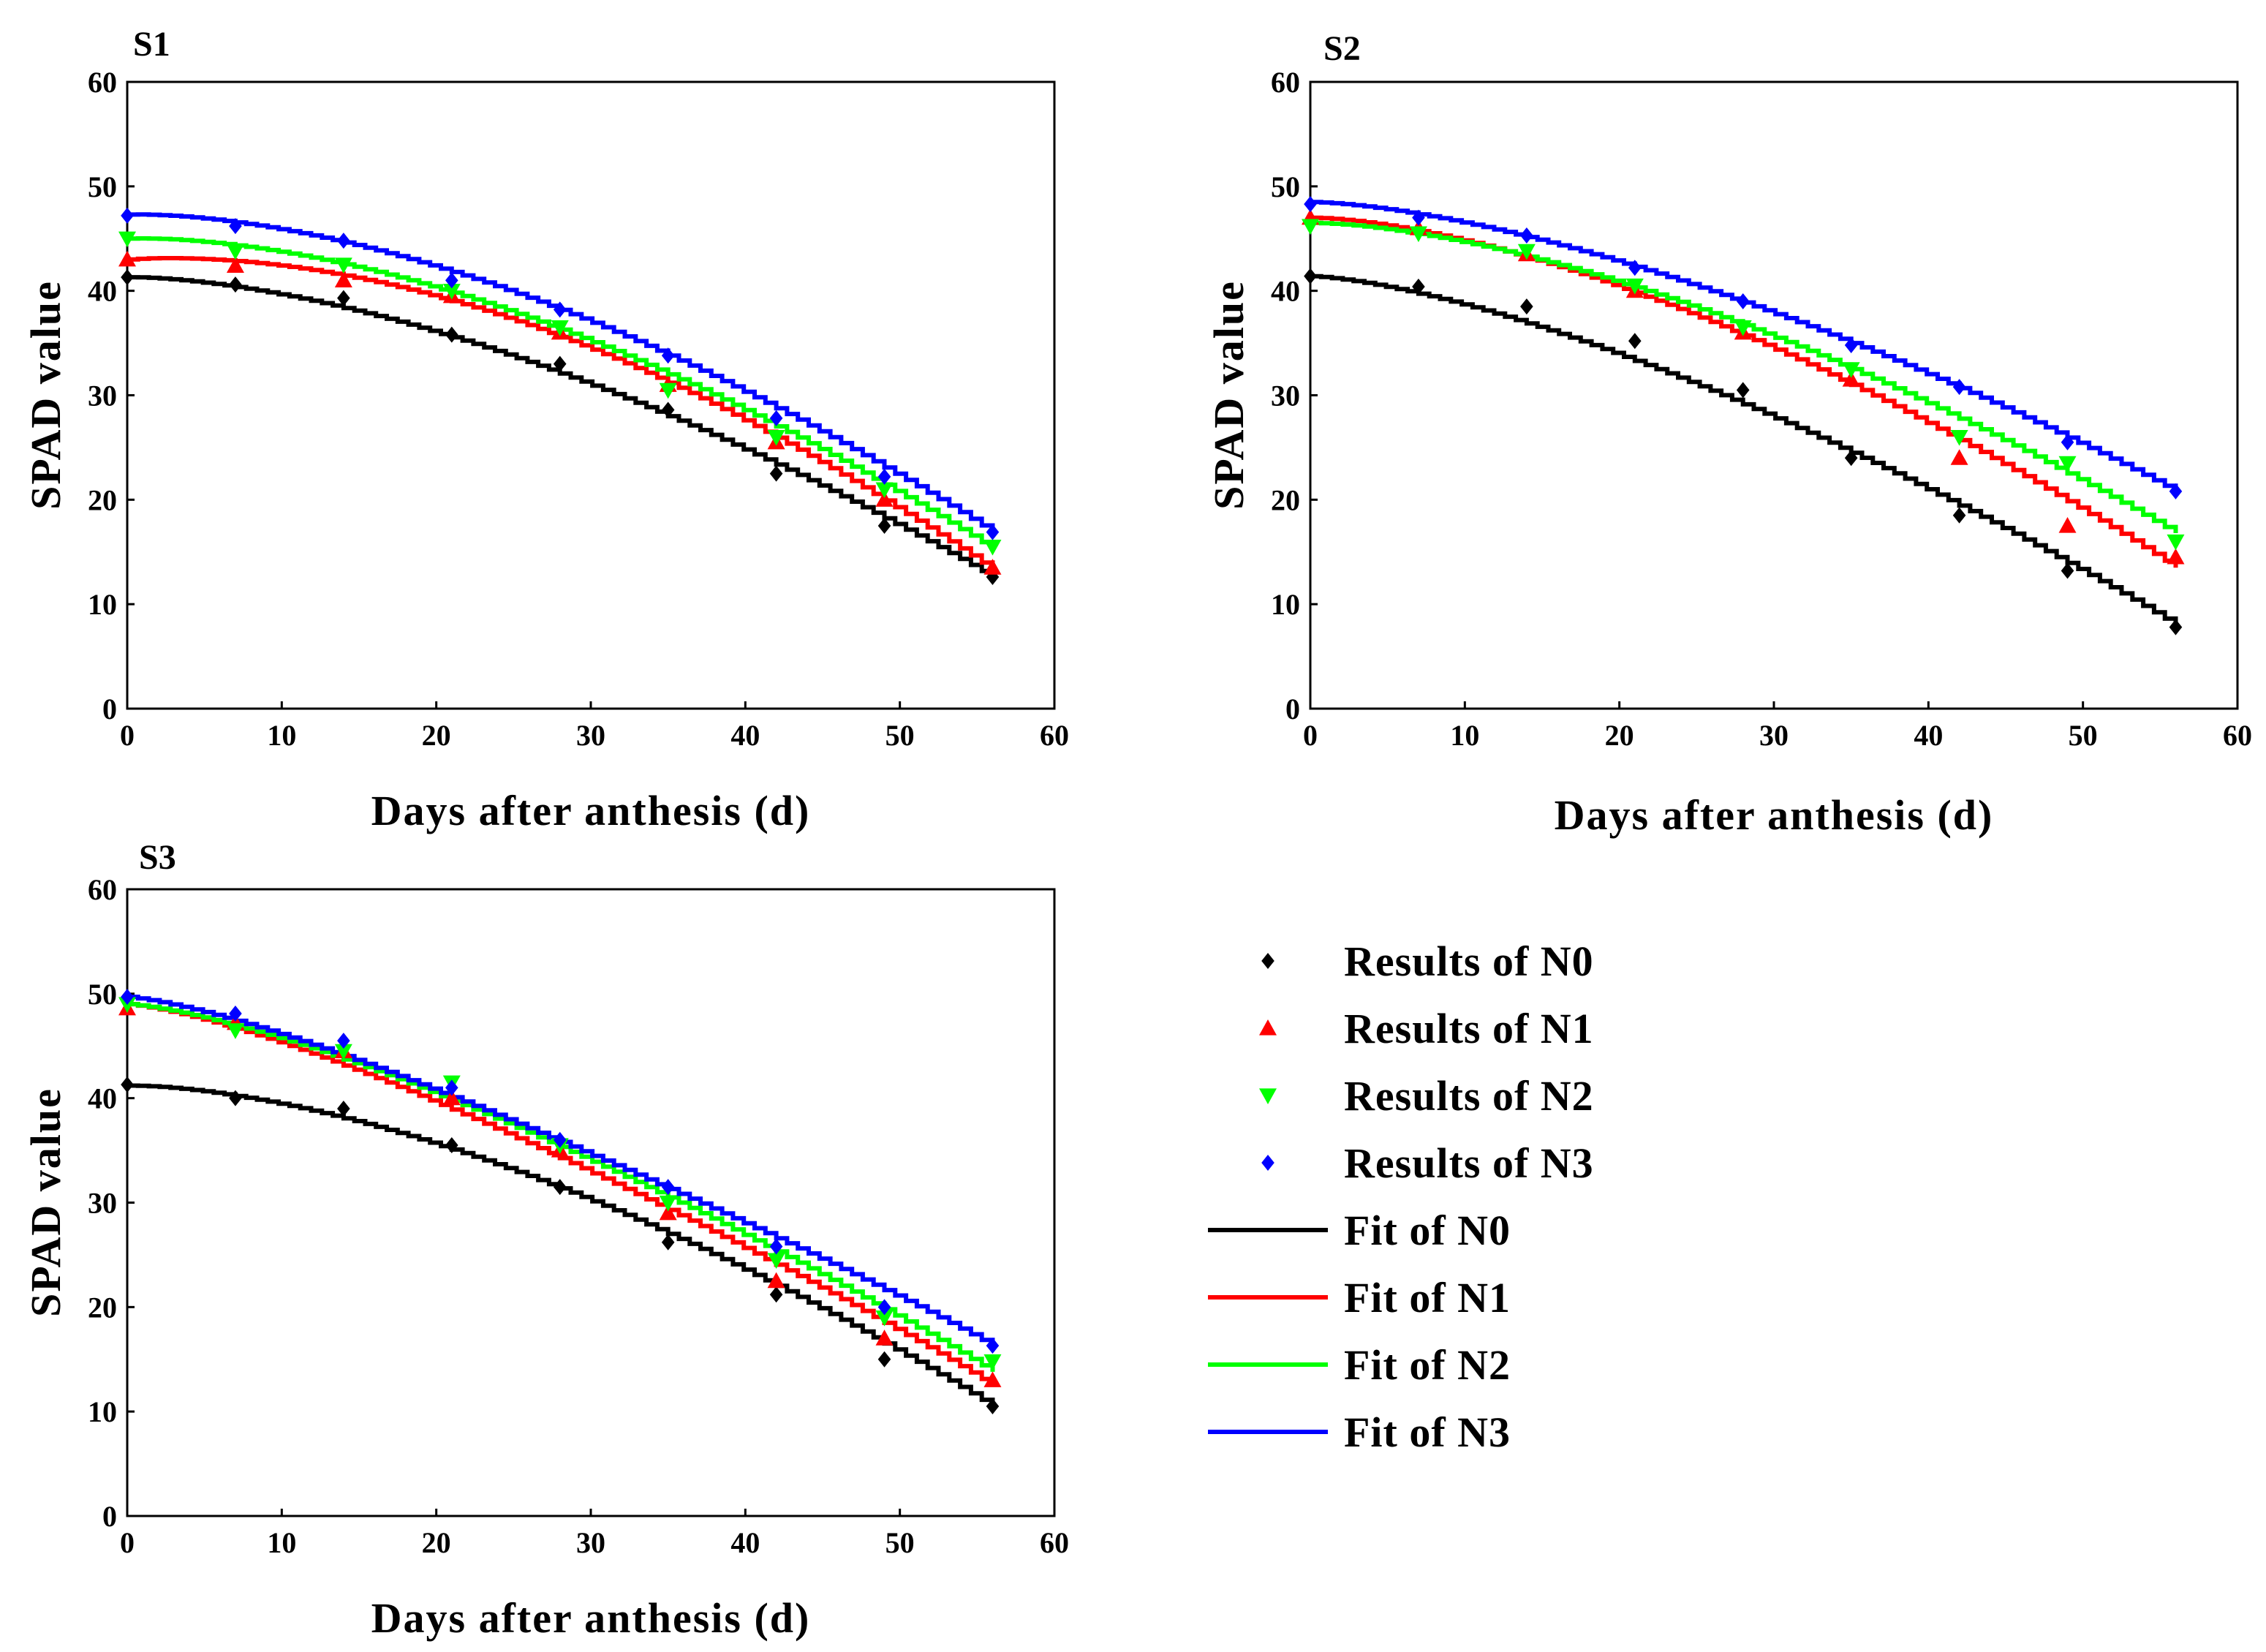 This screenshot has width=2266, height=1652. I want to click on legend-item-fit-n3: Fit of N3, so click(1359, 1432).